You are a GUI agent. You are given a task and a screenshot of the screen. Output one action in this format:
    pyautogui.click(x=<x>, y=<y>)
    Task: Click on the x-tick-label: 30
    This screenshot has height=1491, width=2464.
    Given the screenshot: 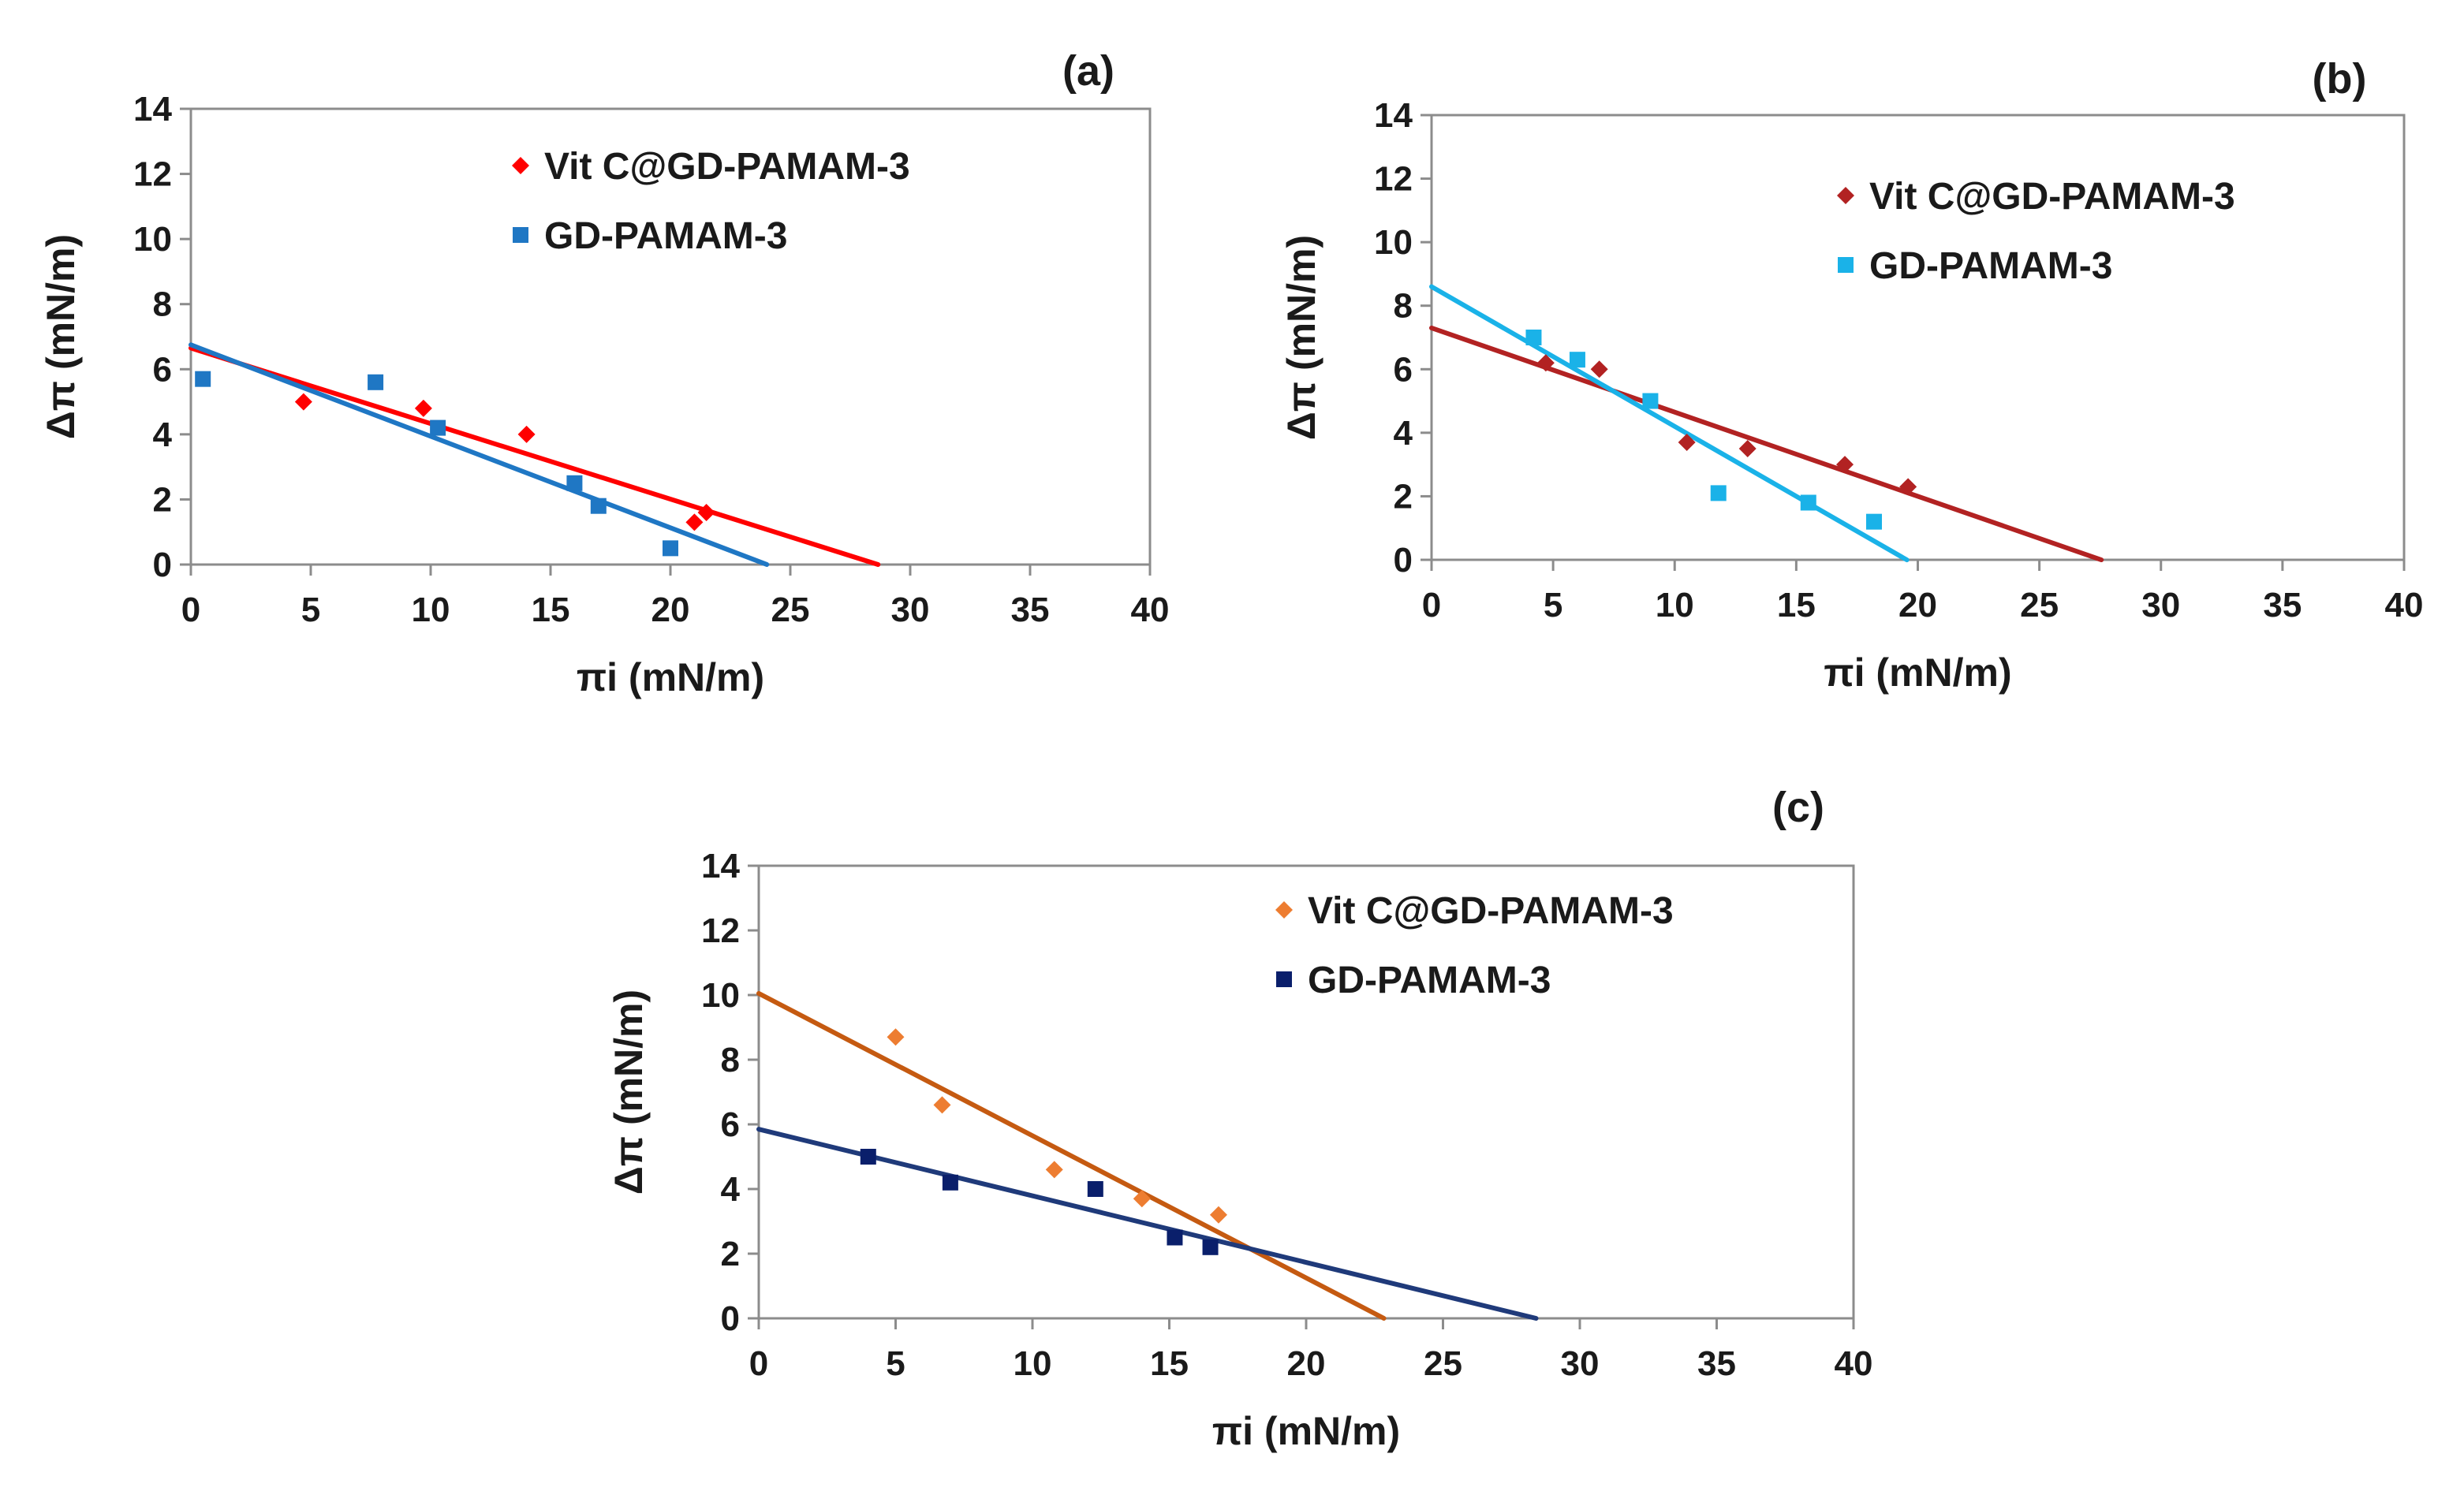 What is the action you would take?
    pyautogui.click(x=1580, y=1363)
    